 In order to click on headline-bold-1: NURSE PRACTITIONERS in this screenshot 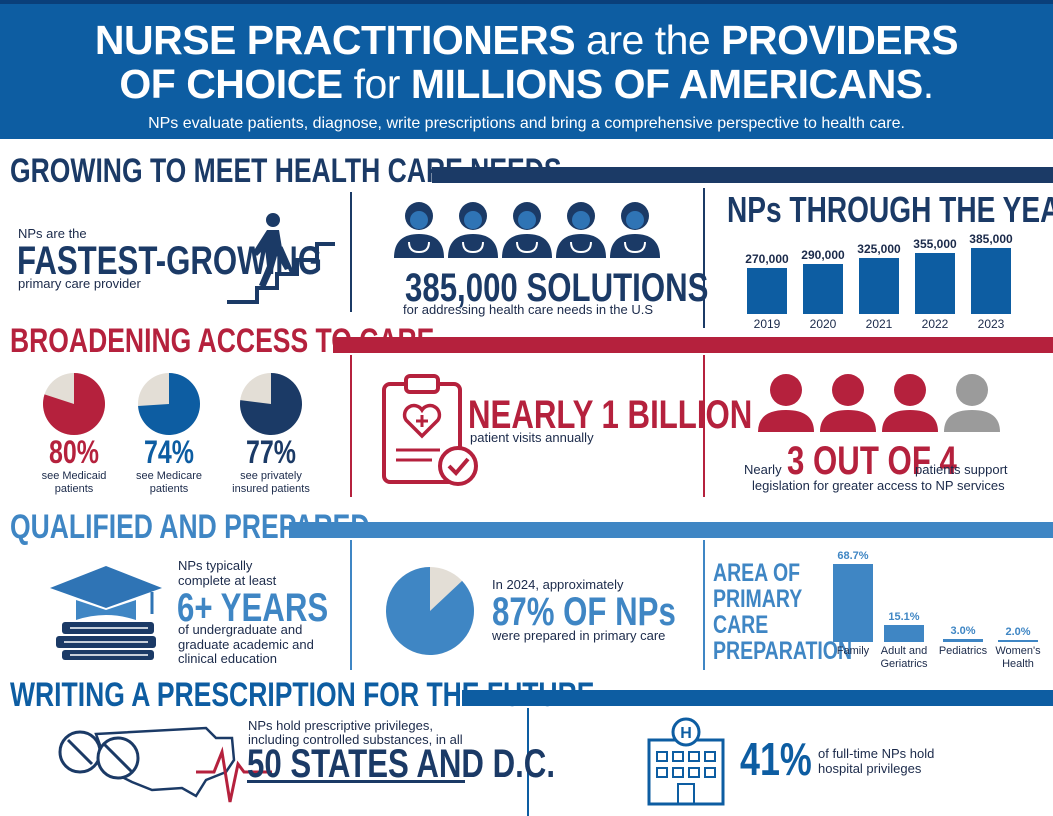, I will do `click(335, 40)`.